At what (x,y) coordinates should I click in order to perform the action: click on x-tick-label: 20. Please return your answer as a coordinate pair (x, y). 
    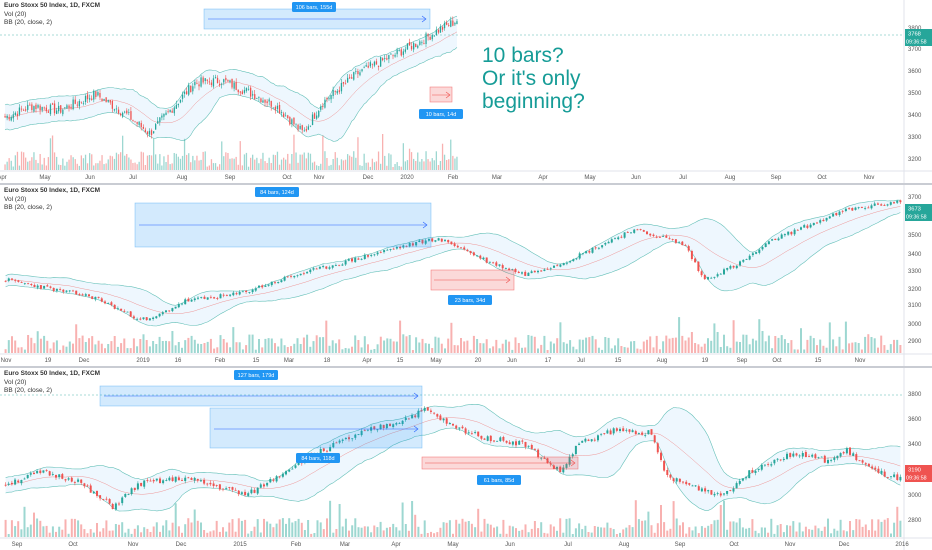
    Looking at the image, I should click on (478, 361).